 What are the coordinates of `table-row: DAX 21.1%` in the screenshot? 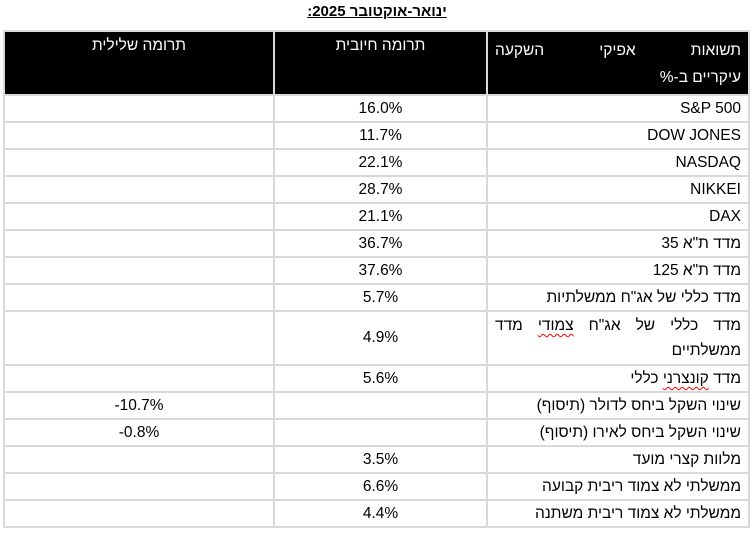 It's located at (376, 216).